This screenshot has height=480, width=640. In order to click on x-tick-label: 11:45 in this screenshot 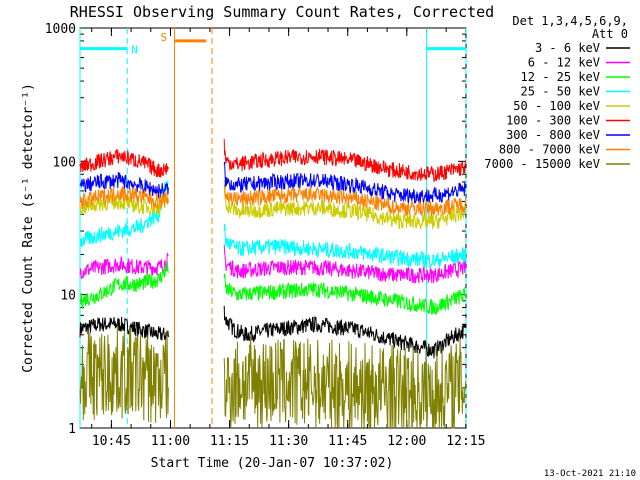, I will do `click(347, 441)`.